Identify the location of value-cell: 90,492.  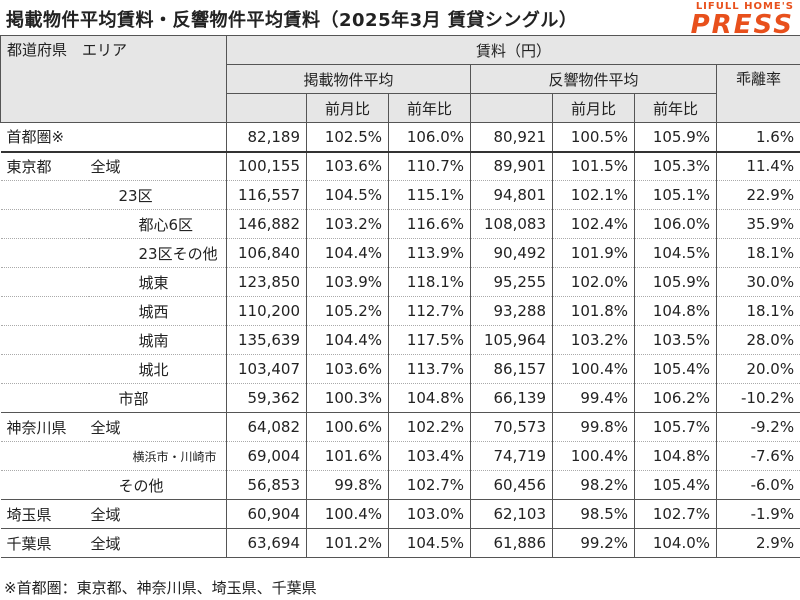
(512, 253).